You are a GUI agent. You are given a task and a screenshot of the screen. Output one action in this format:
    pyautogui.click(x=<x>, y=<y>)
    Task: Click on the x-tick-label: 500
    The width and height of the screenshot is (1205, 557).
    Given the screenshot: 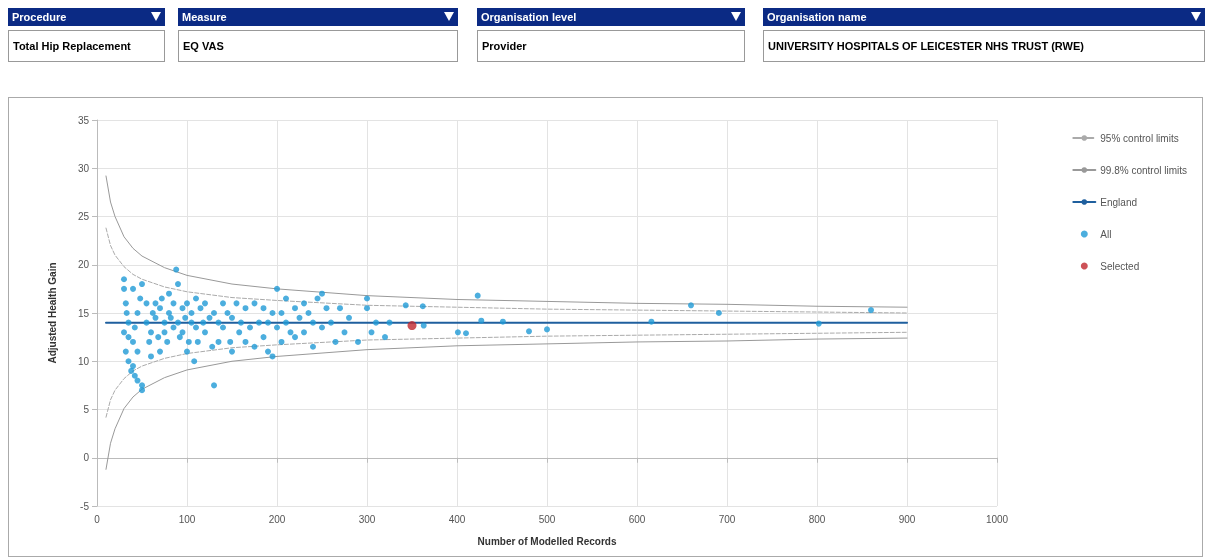 What is the action you would take?
    pyautogui.click(x=547, y=519)
    